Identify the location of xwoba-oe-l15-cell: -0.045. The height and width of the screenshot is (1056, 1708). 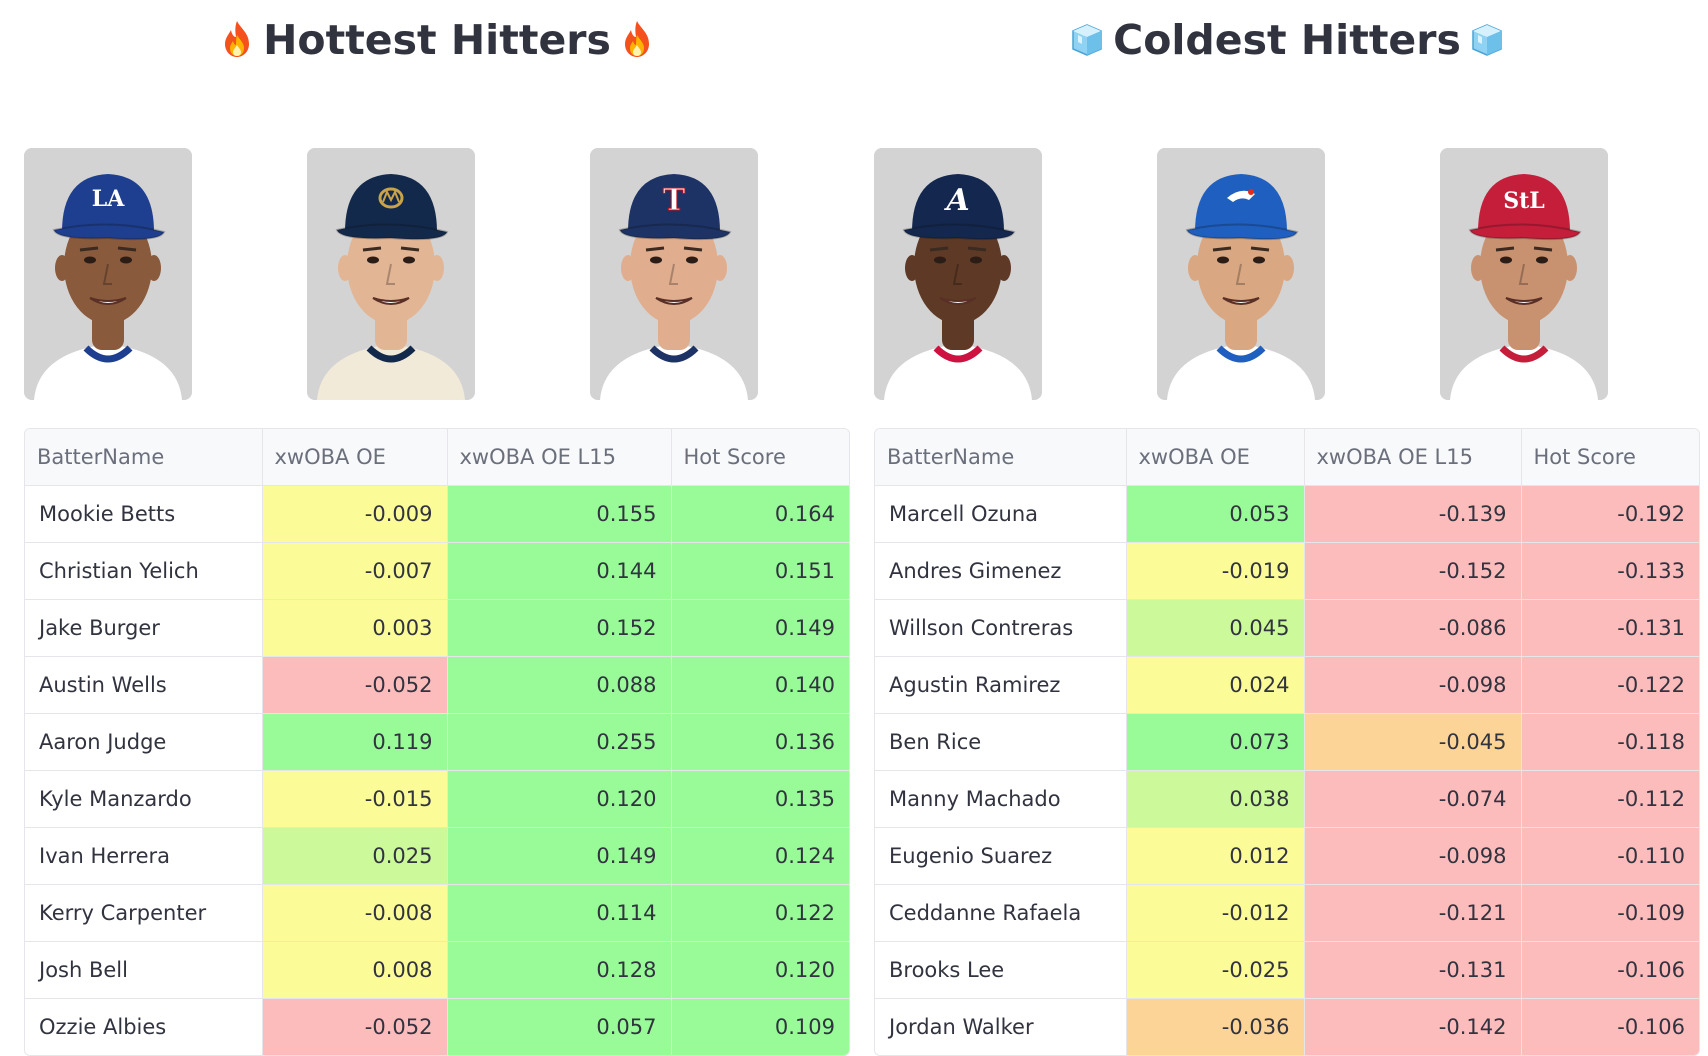
(1413, 742).